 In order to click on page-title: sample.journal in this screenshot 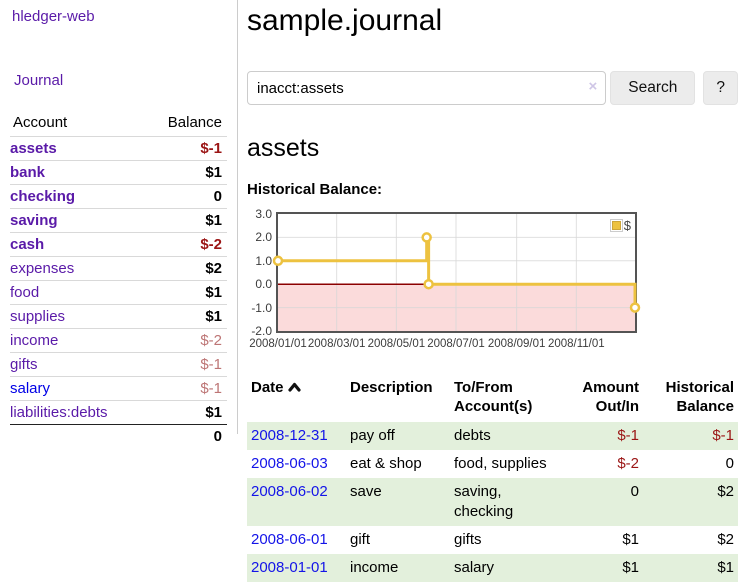, I will do `click(345, 20)`.